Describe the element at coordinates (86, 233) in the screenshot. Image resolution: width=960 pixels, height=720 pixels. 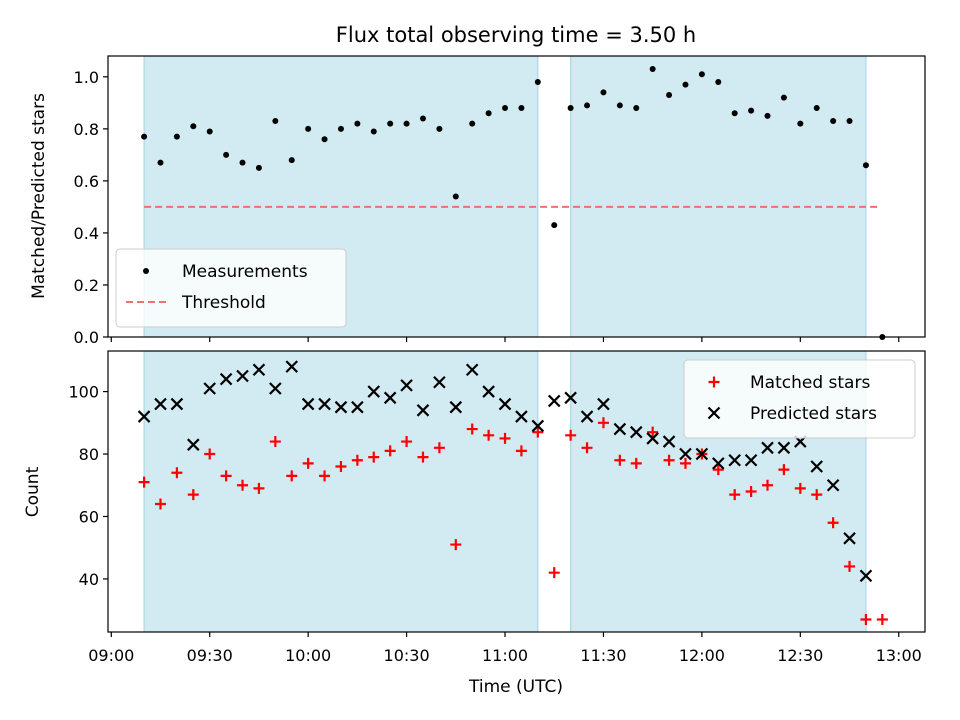
I see `y-tick-label: 0.4` at that location.